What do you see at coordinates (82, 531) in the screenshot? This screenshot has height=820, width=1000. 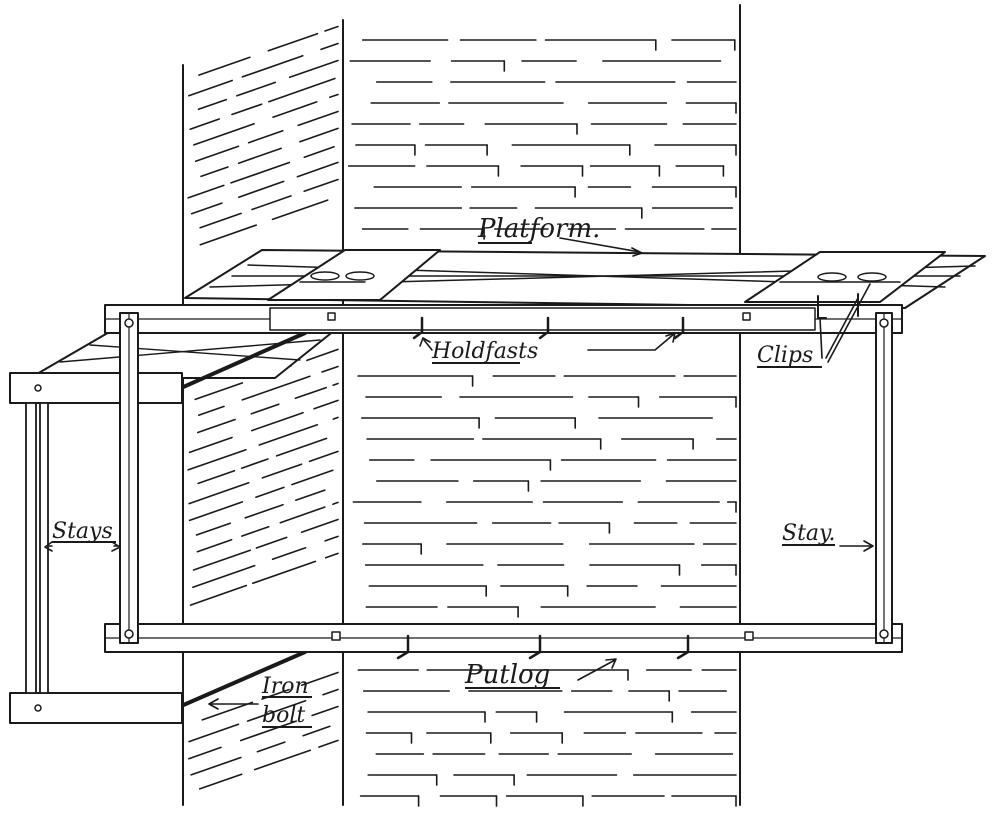 I see `label-stays-text: Stays` at bounding box center [82, 531].